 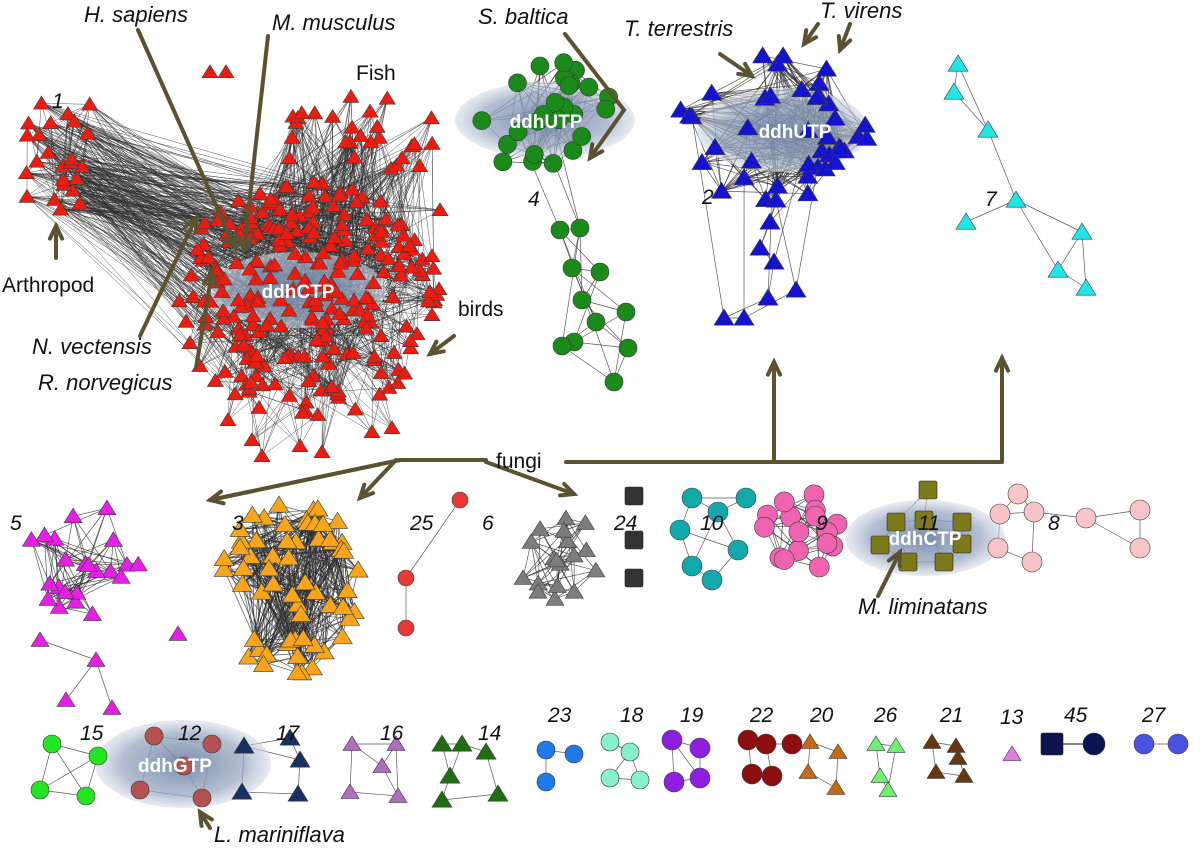 I want to click on node-c7, so click(x=1058, y=269).